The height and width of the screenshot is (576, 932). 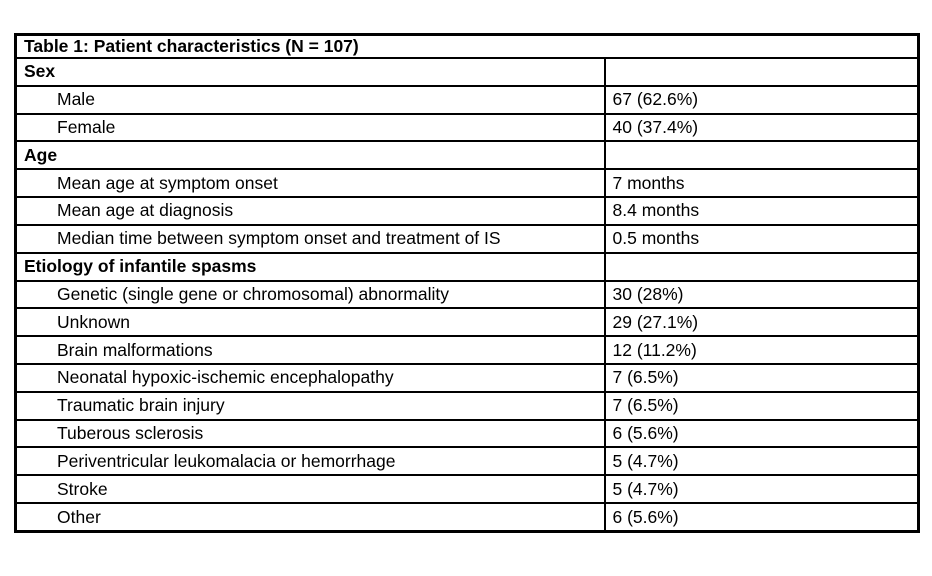 I want to click on row-value: 0.5 months, so click(x=761, y=238).